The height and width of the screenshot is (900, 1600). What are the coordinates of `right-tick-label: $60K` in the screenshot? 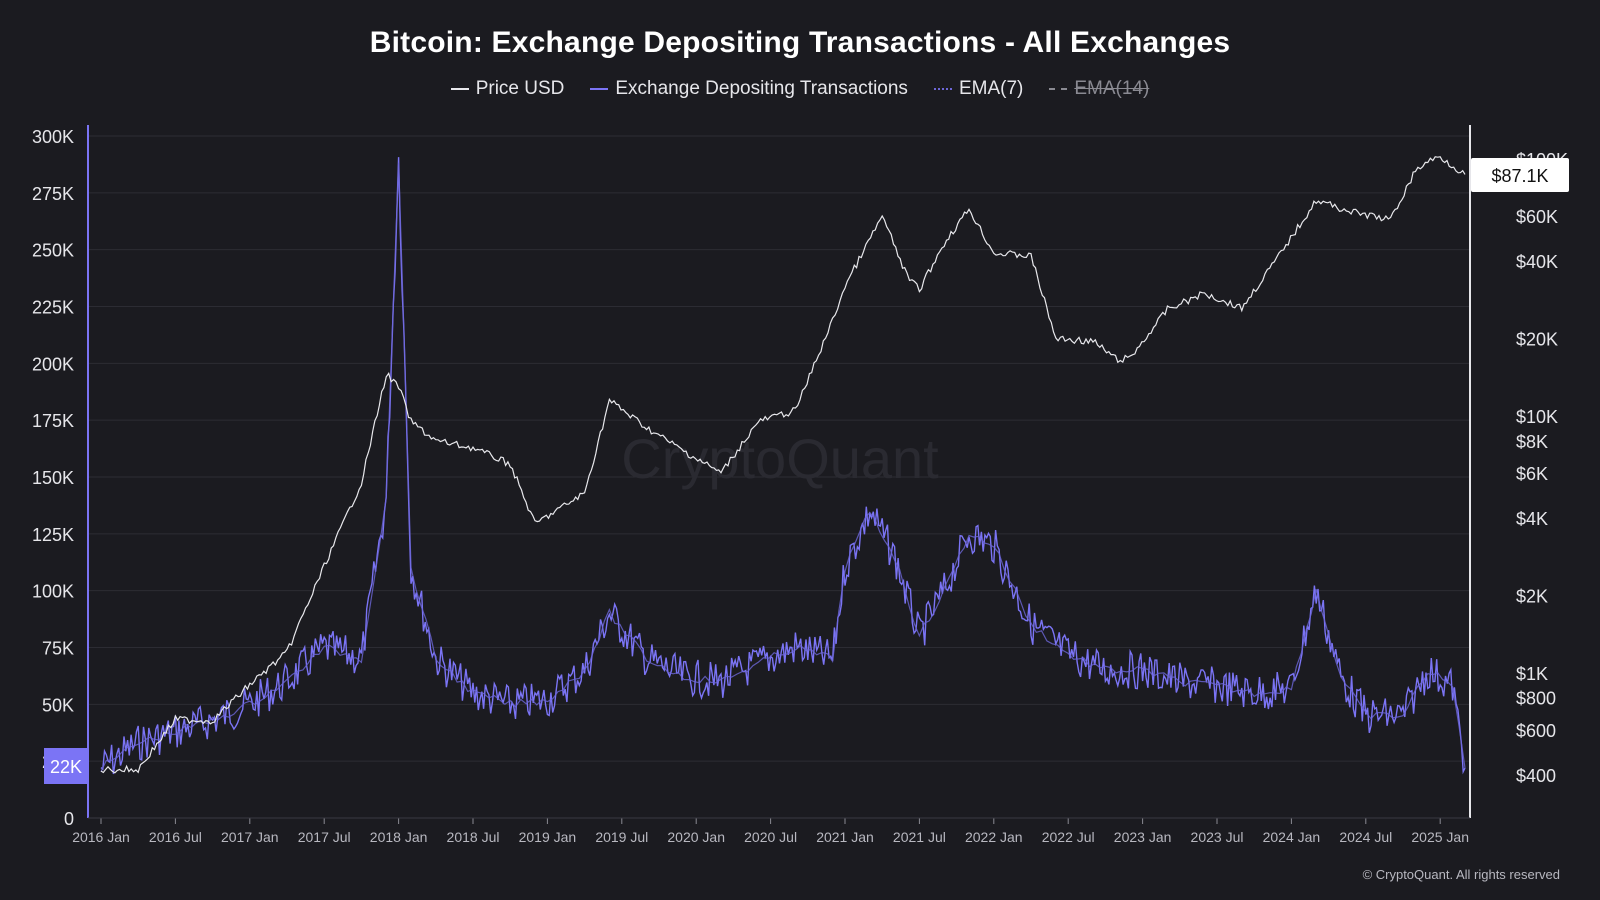 It's located at (1537, 217).